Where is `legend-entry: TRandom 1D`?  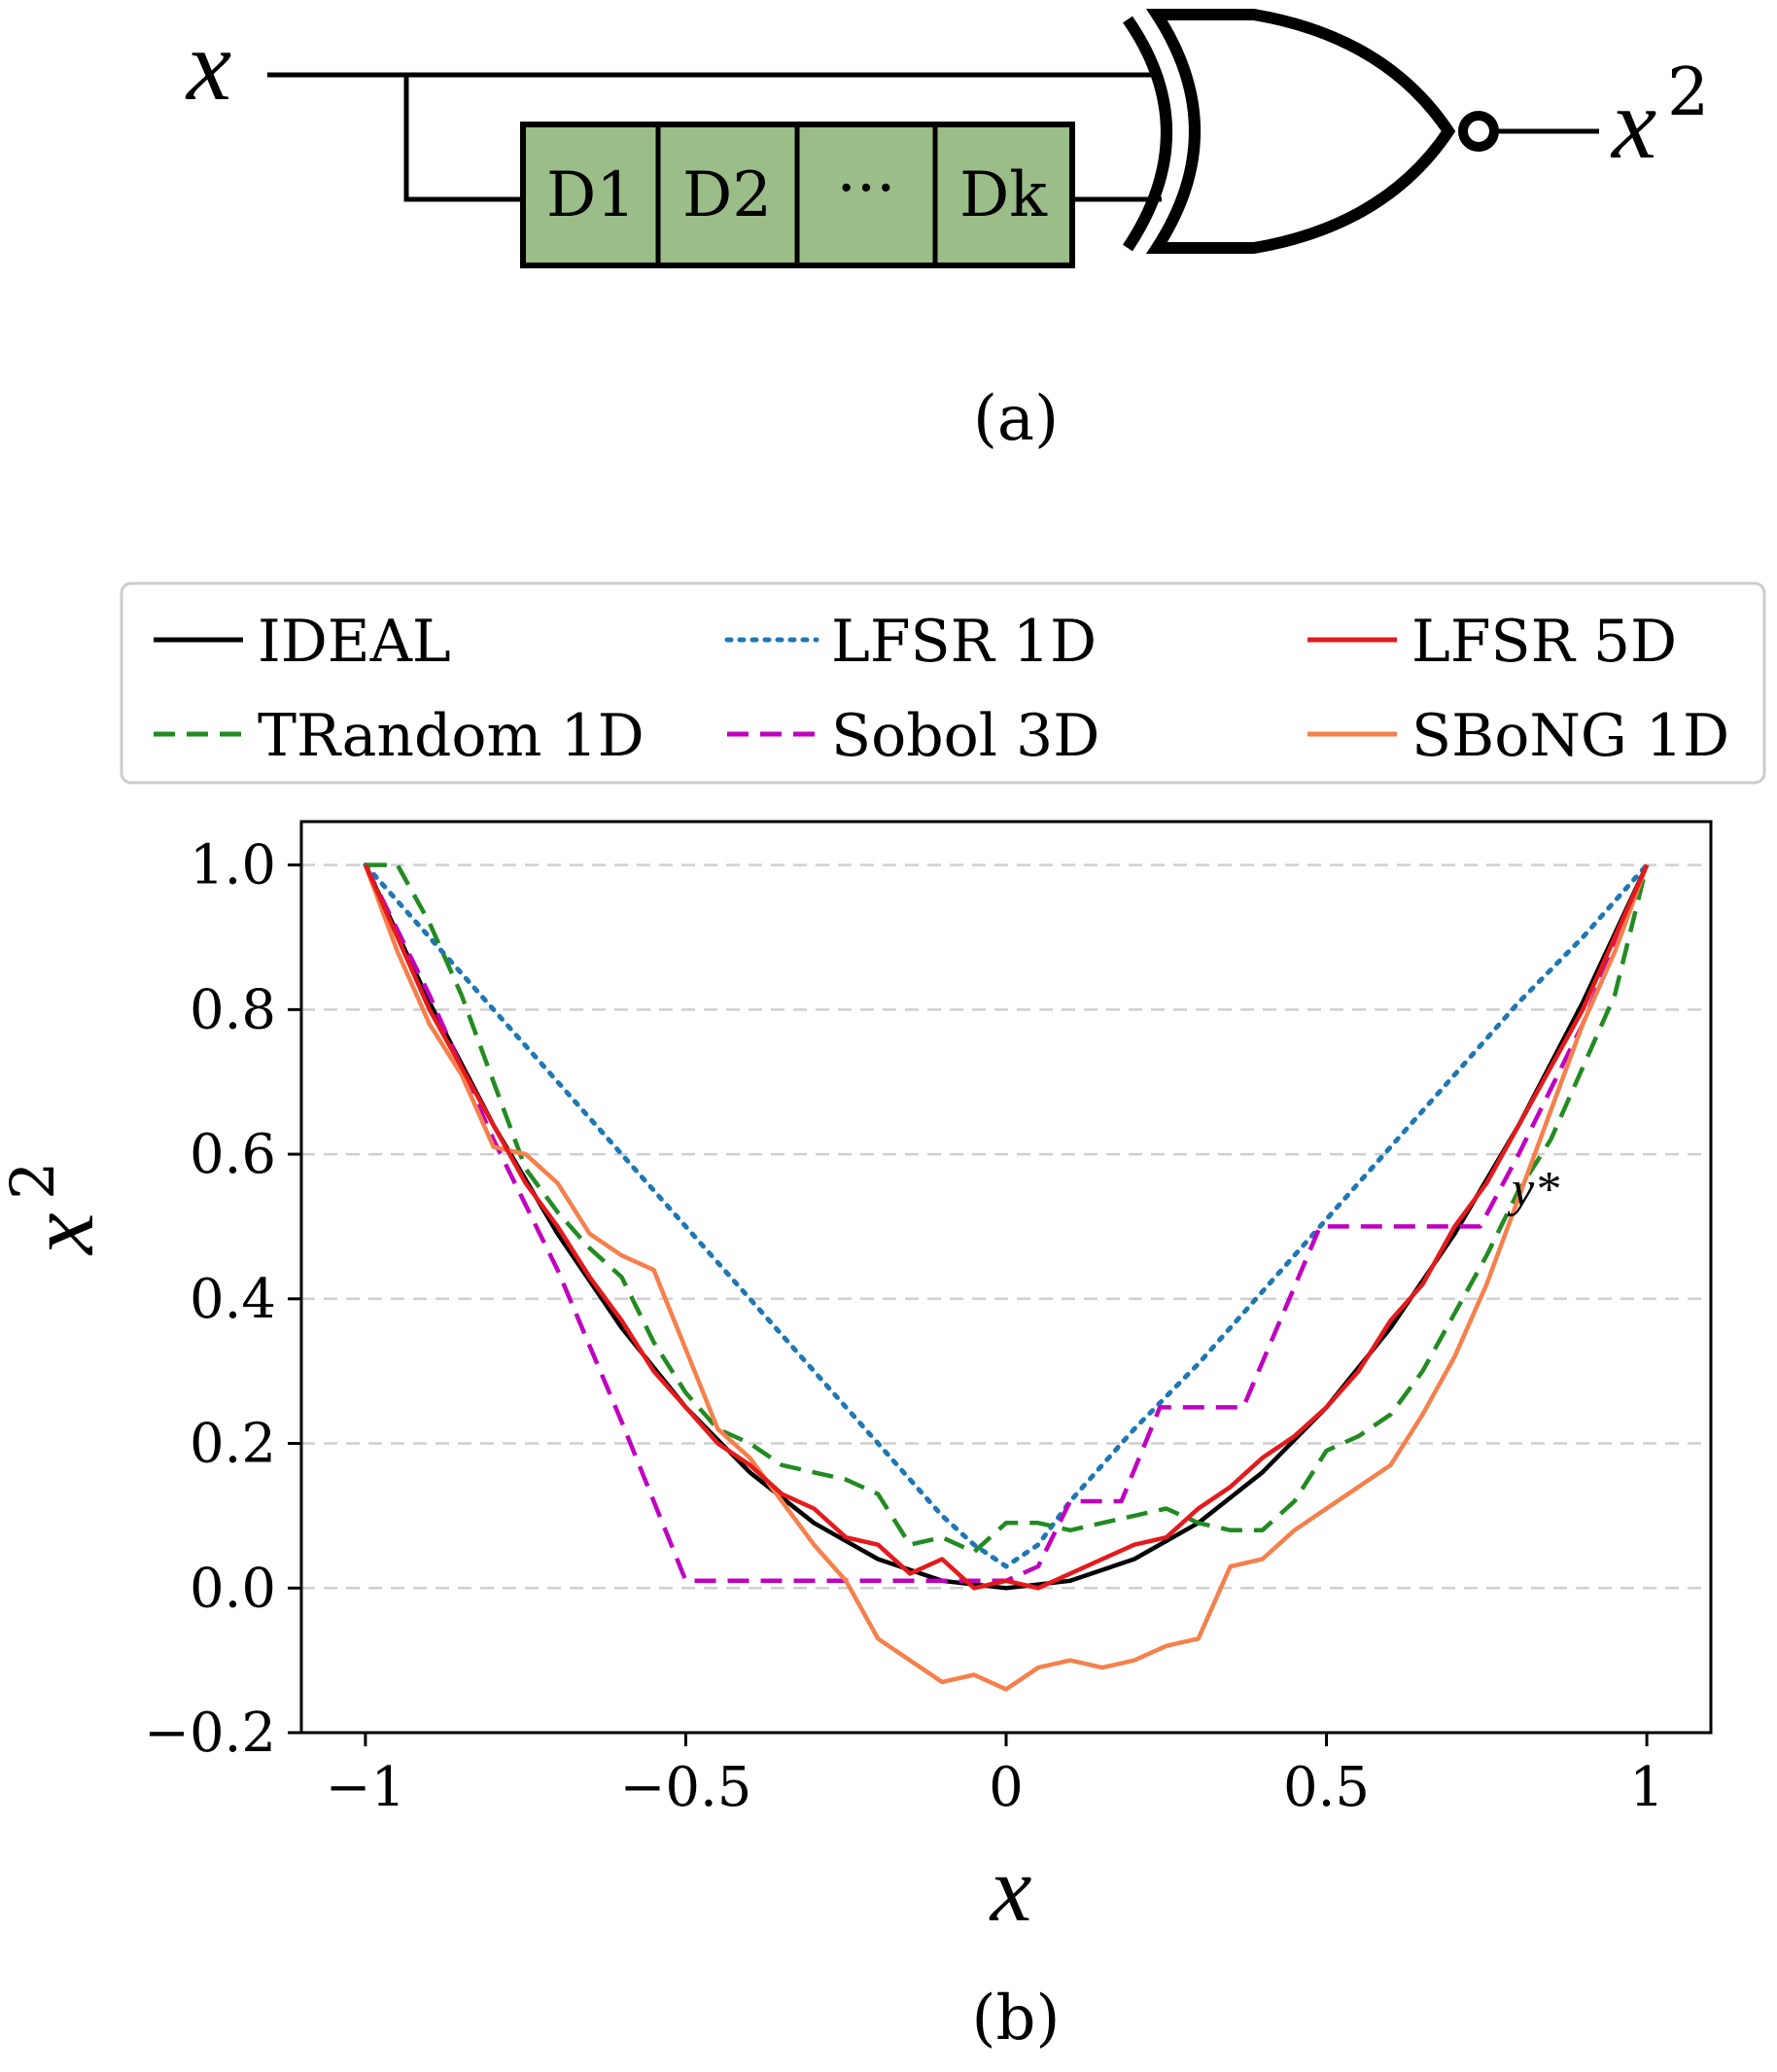 legend-entry: TRandom 1D is located at coordinates (399, 736).